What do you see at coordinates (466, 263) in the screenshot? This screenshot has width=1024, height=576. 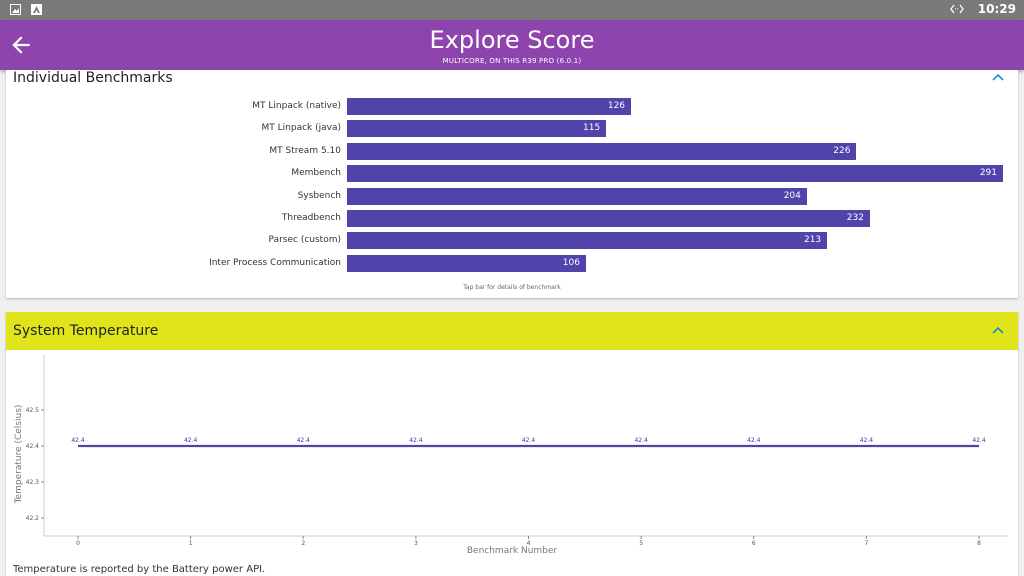 I see `benchmark-bar: 106` at bounding box center [466, 263].